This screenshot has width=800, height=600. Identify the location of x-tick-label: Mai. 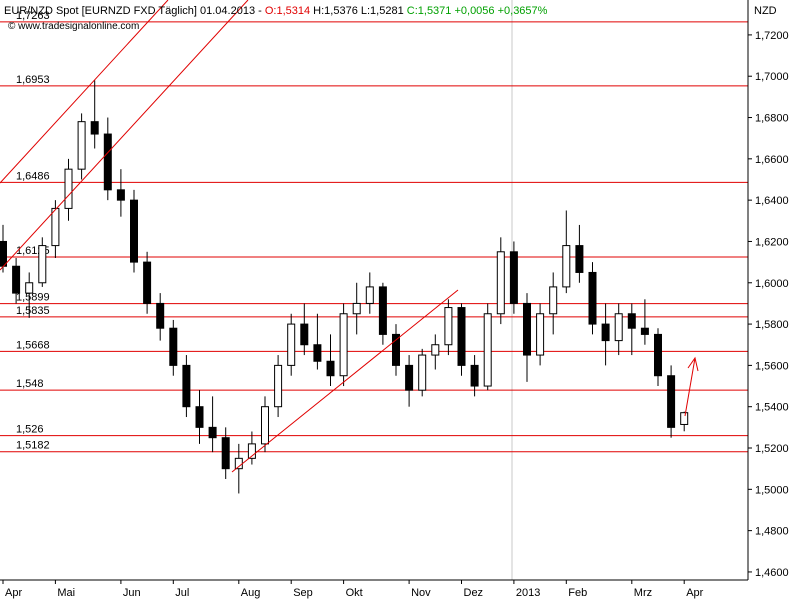
(66, 593).